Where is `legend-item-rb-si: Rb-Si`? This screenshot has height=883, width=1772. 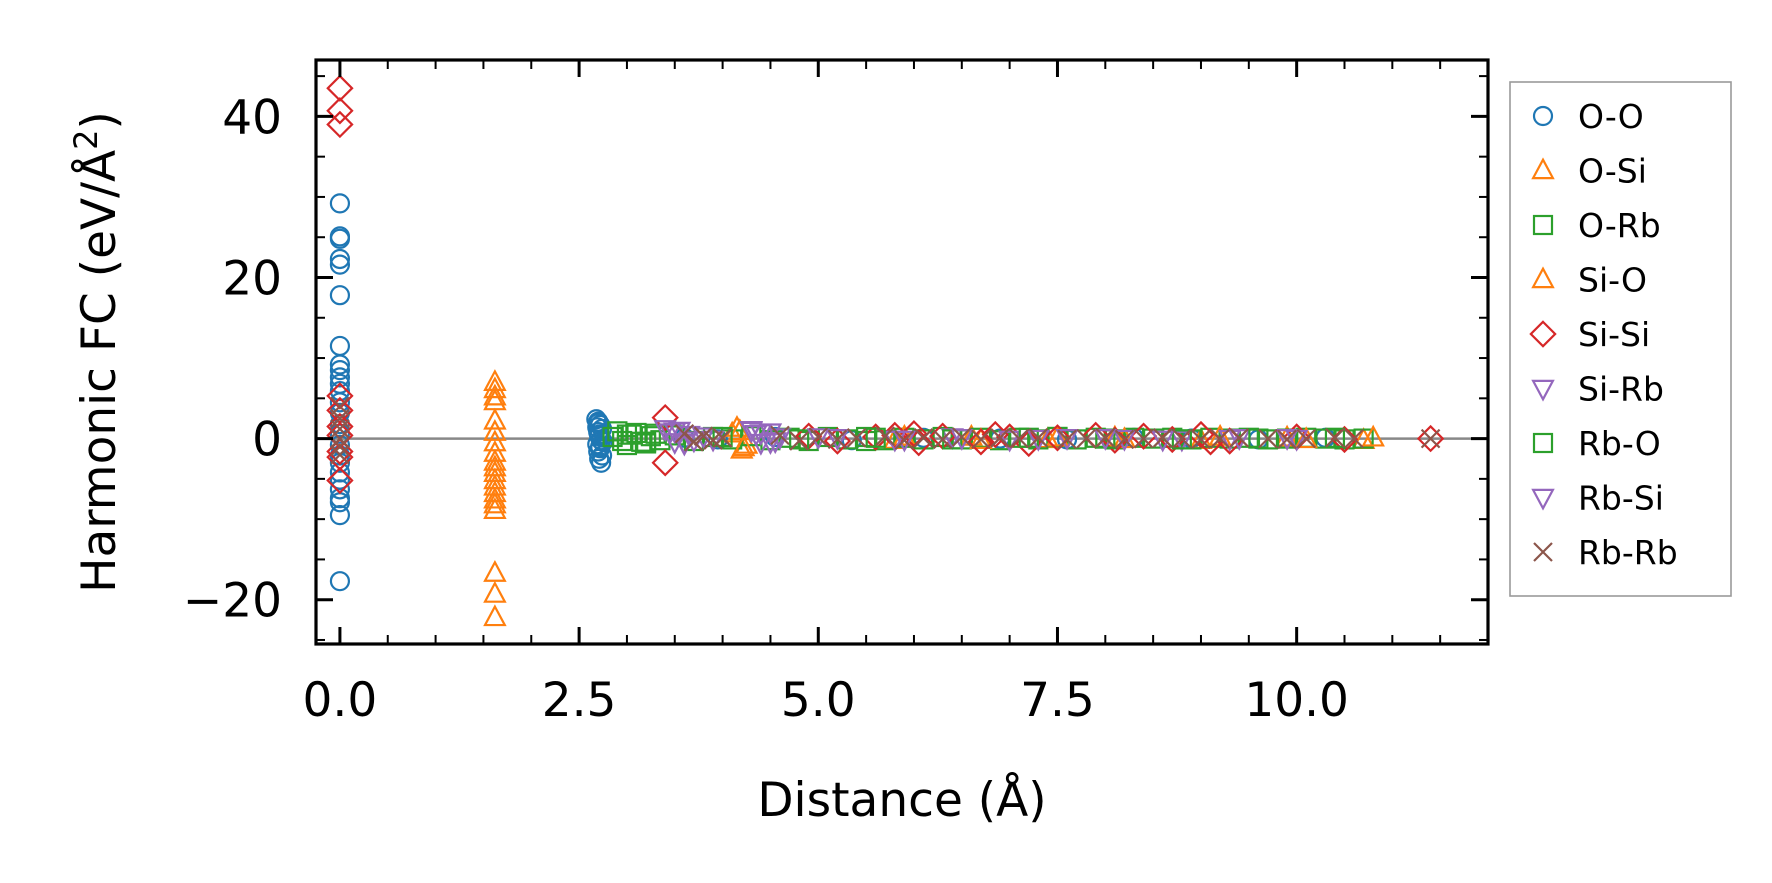 legend-item-rb-si: Rb-Si is located at coordinates (1597, 498).